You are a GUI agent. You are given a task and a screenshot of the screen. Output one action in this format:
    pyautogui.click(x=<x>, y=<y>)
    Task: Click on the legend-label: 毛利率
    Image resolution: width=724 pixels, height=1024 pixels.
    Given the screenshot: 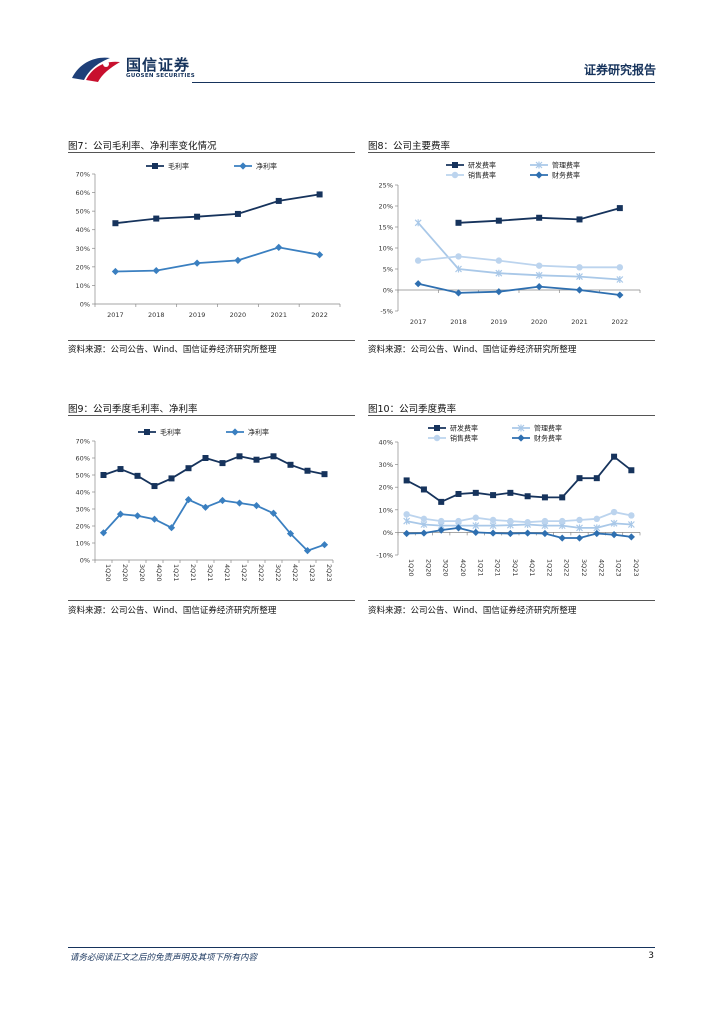 What is the action you would take?
    pyautogui.click(x=178, y=166)
    